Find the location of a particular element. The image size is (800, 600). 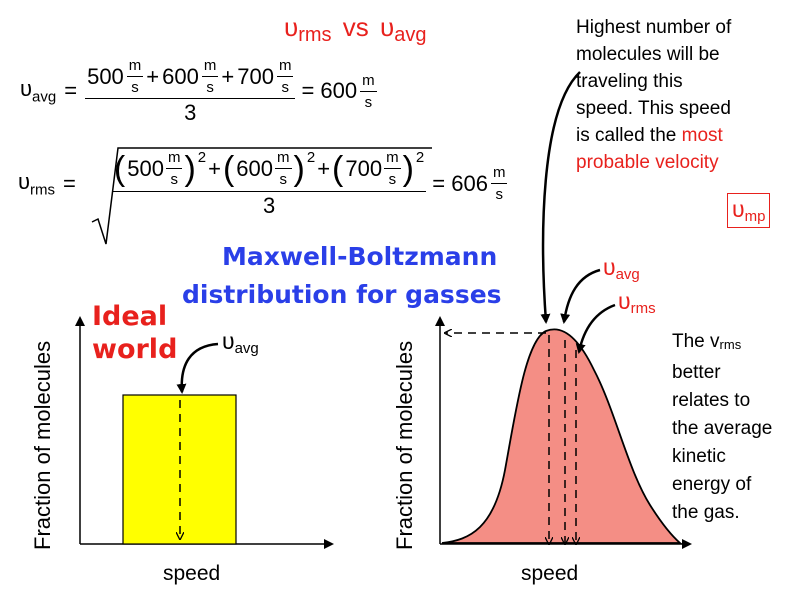

slide-title: υrms vs υavg is located at coordinates (355, 29).